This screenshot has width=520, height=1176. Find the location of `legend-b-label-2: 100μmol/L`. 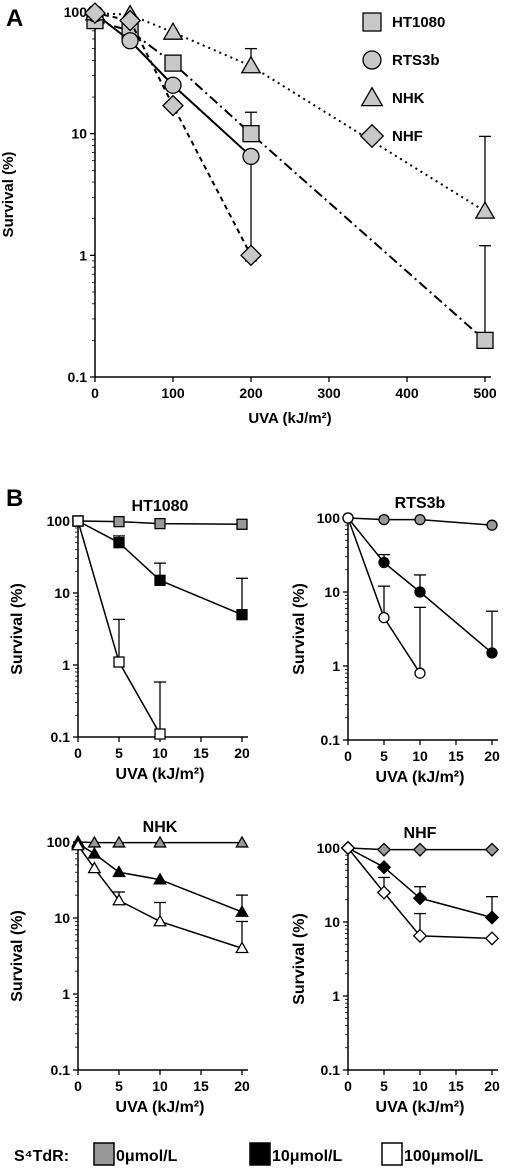

legend-b-label-2: 100μmol/L is located at coordinates (443, 1156).